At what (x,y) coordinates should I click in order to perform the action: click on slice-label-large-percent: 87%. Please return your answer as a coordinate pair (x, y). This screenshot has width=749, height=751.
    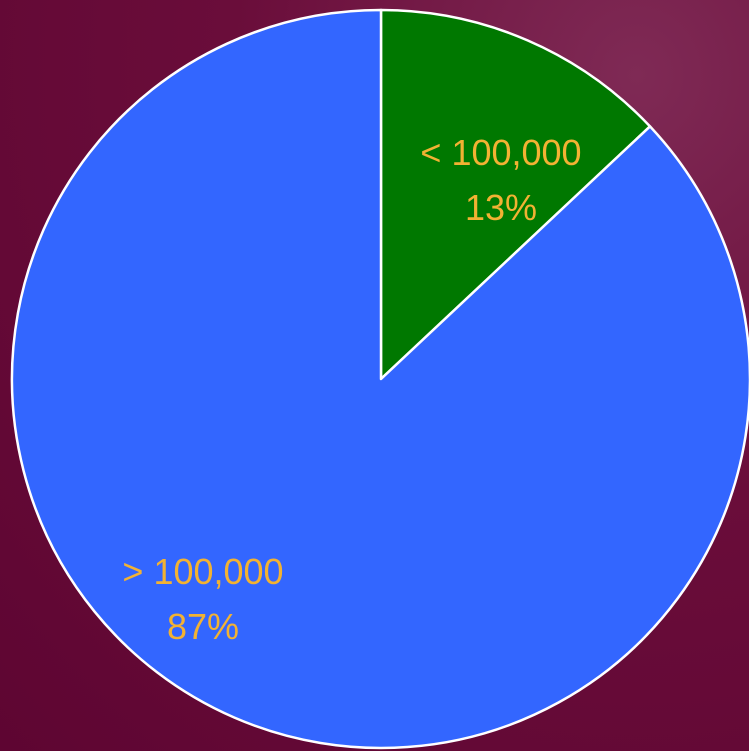
    Looking at the image, I should click on (203, 626).